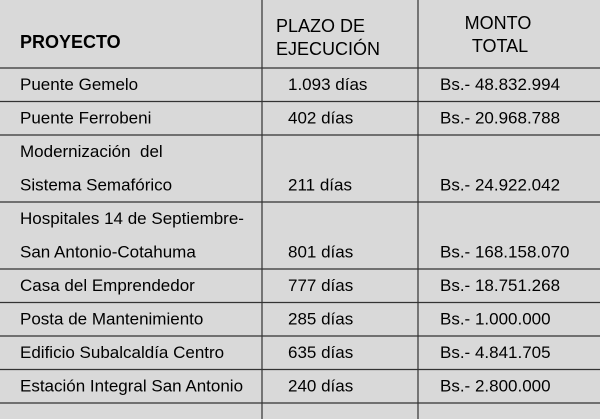 The image size is (600, 419). Describe the element at coordinates (495, 386) in the screenshot. I see `amount: Bs.- 2.800.000` at that location.